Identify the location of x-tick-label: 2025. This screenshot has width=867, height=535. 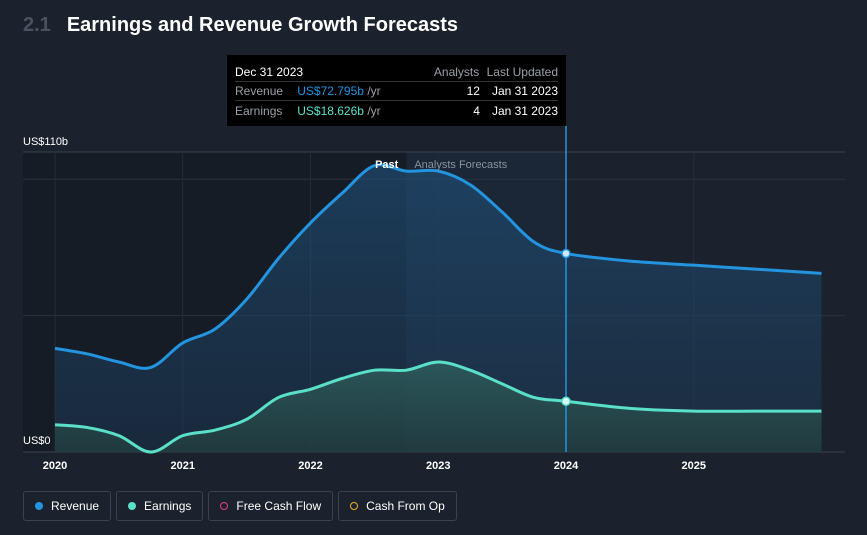
(694, 466).